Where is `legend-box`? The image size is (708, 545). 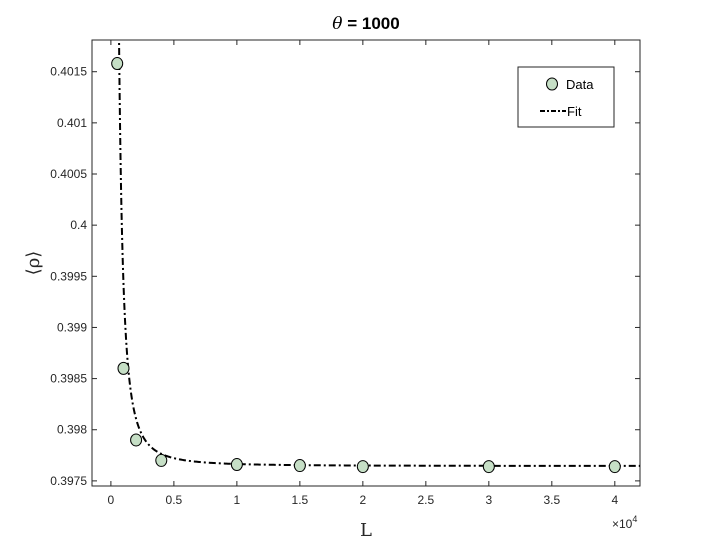
legend-box is located at coordinates (566, 97).